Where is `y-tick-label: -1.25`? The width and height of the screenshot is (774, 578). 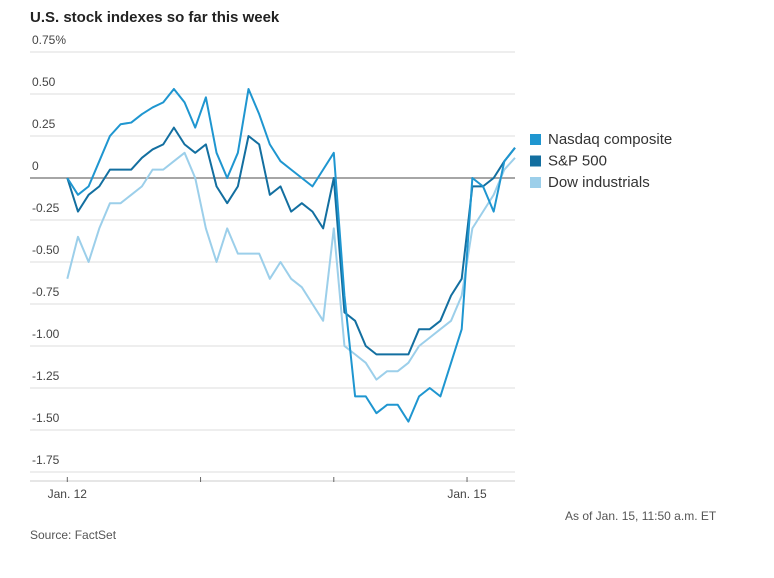
y-tick-label: -1.25 is located at coordinates (46, 376).